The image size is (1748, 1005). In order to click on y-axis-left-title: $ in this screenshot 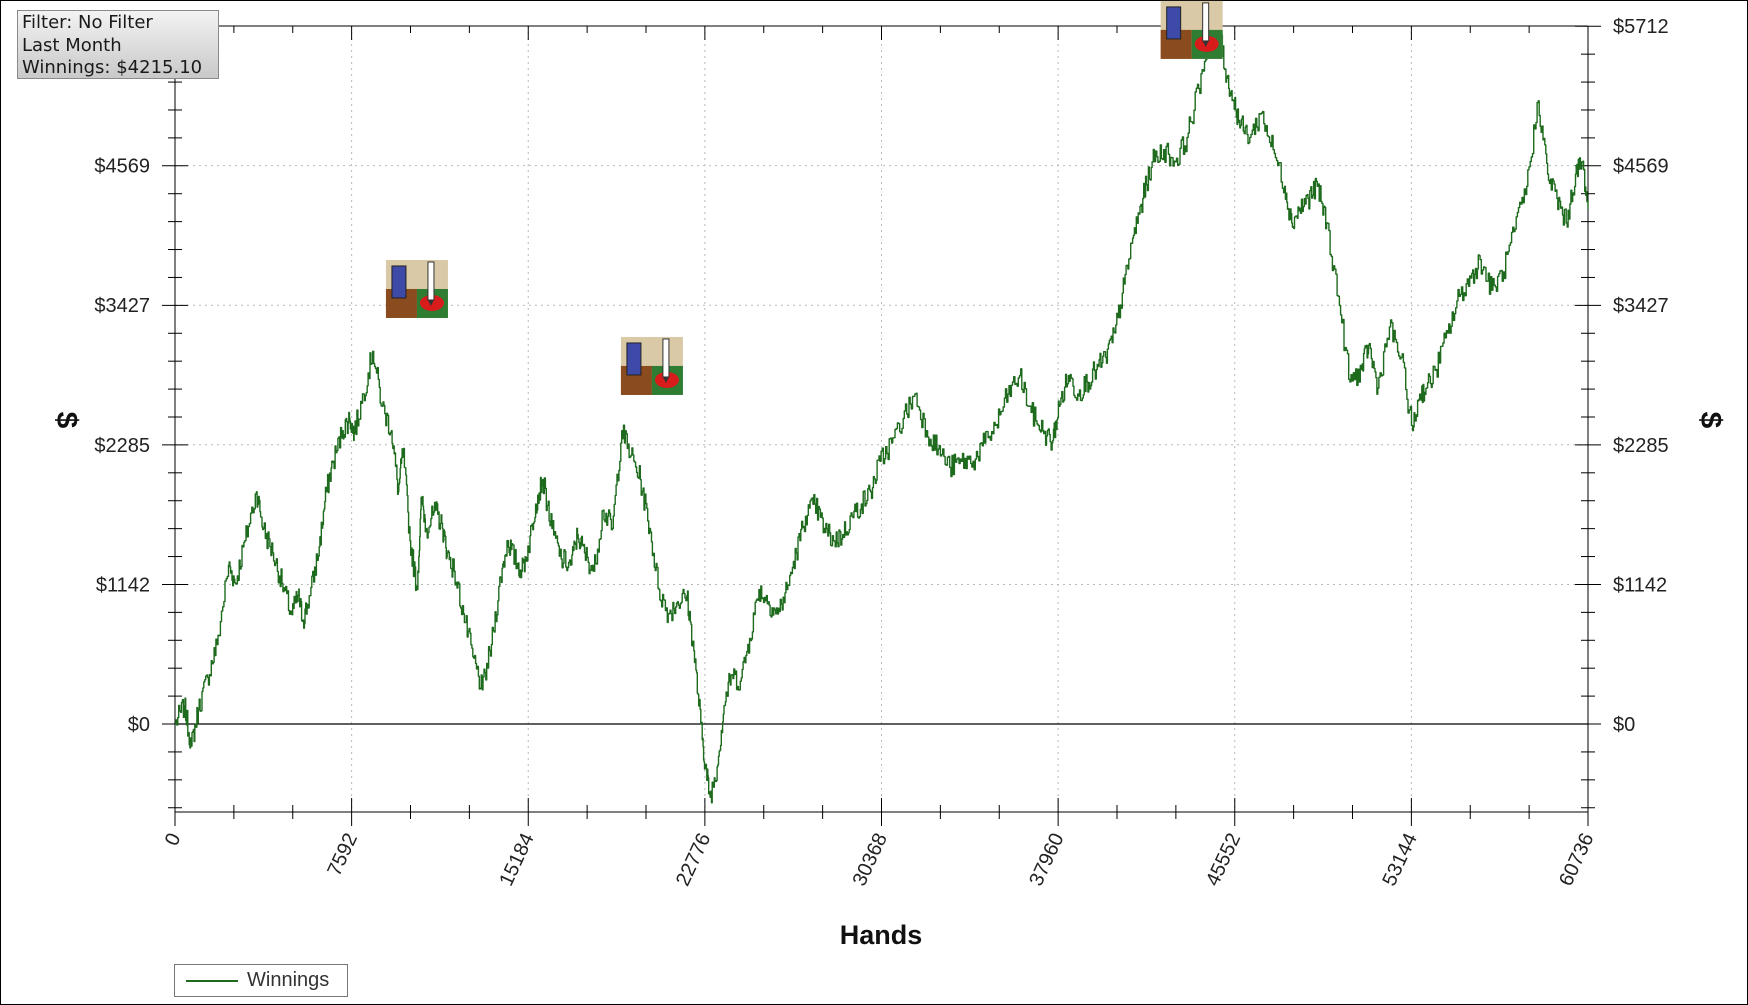, I will do `click(66, 420)`.